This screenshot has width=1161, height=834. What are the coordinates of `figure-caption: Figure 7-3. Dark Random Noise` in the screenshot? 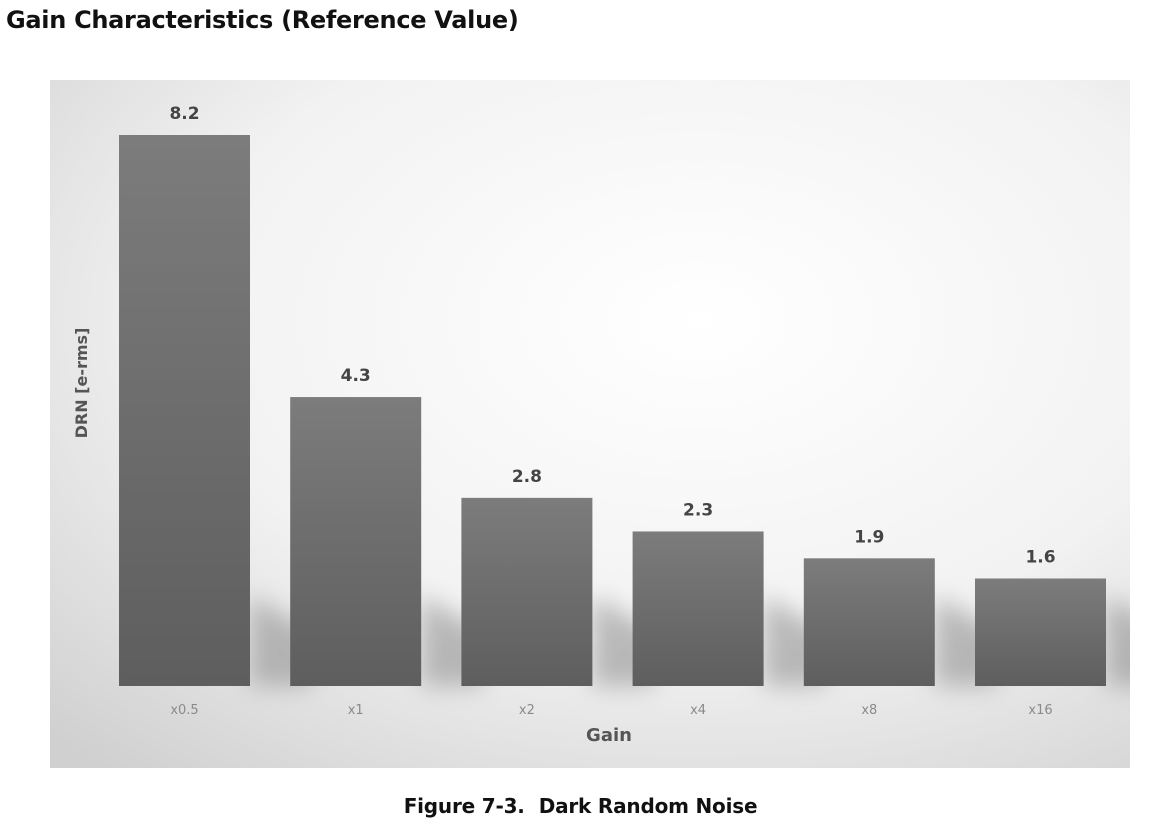 It's located at (580, 806).